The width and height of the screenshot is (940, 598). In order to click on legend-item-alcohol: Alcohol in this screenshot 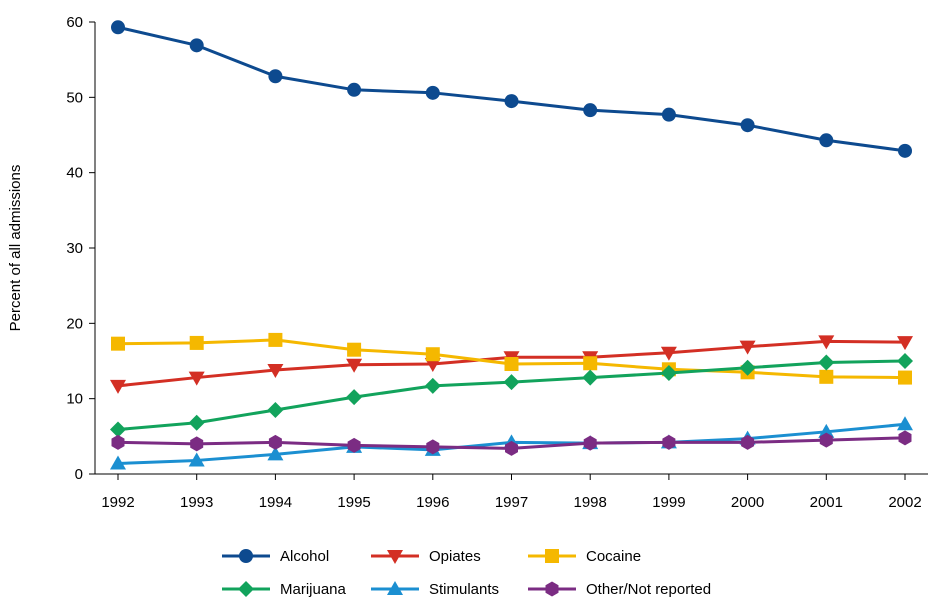, I will do `click(275, 556)`.